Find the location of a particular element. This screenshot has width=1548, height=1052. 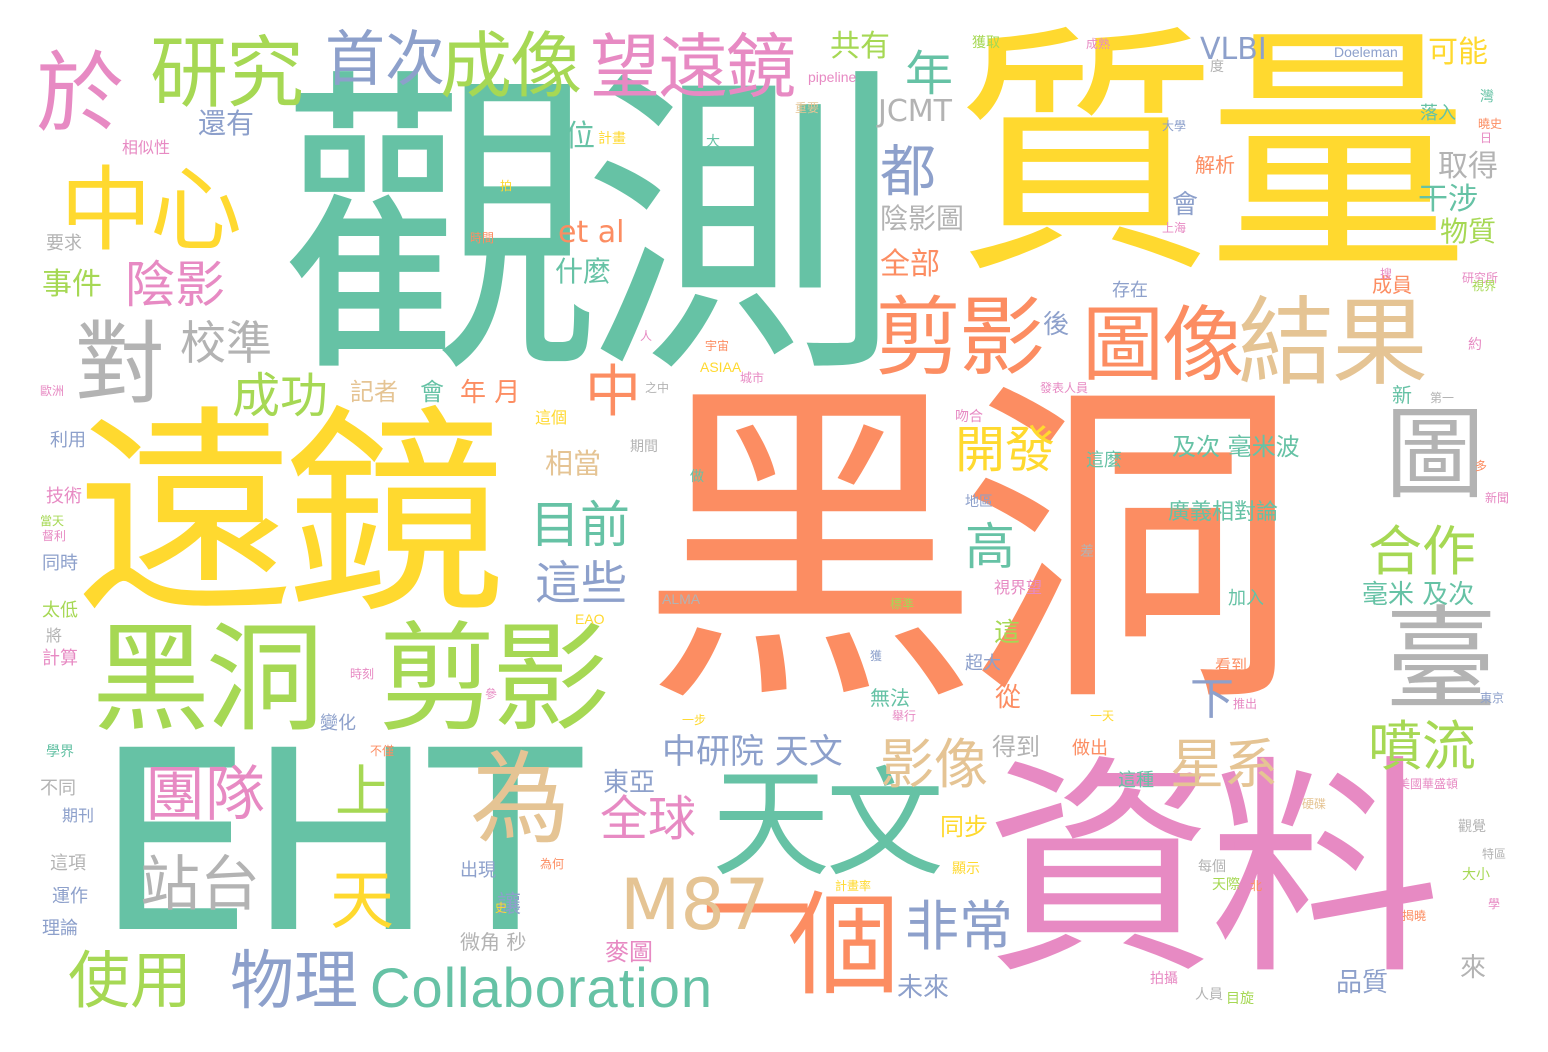

word: 黑洞 is located at coordinates (208, 679).